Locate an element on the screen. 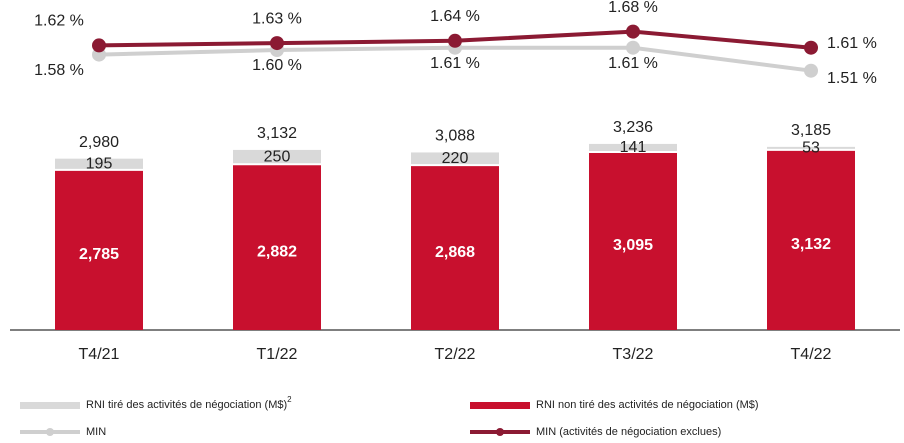  legend-name: MIN is located at coordinates (96, 432).